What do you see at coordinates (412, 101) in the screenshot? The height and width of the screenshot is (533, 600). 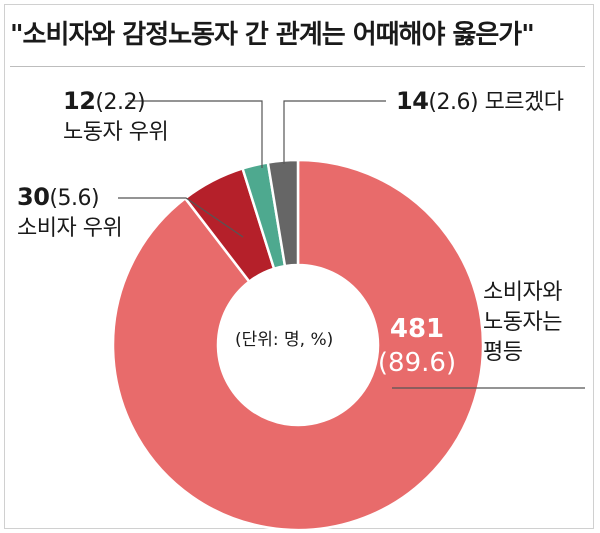 I see `label-unknown-value: 14` at bounding box center [412, 101].